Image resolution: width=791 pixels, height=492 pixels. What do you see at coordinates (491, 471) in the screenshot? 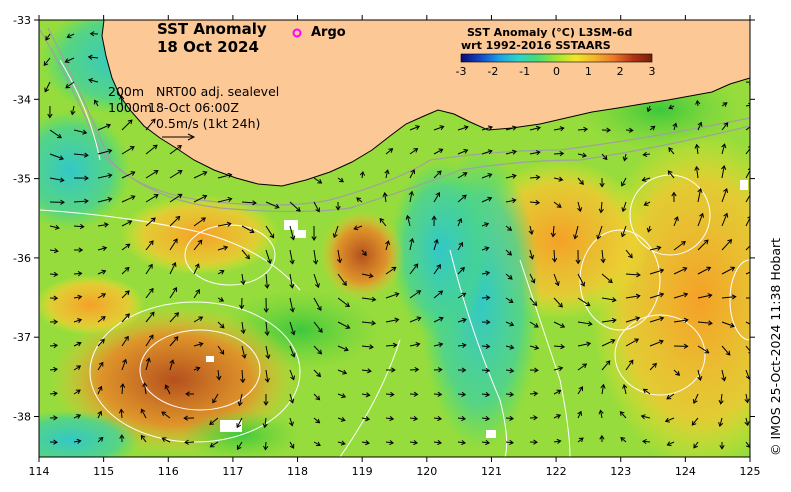
I see `x-tick-label: 121` at bounding box center [491, 471].